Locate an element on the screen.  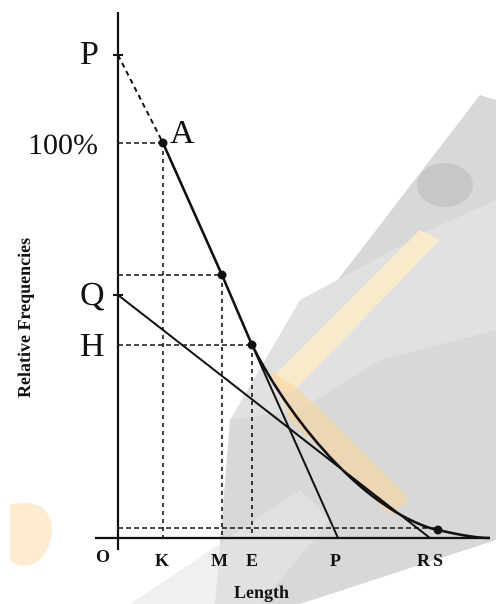
label-a: A is located at coordinates (182, 132).